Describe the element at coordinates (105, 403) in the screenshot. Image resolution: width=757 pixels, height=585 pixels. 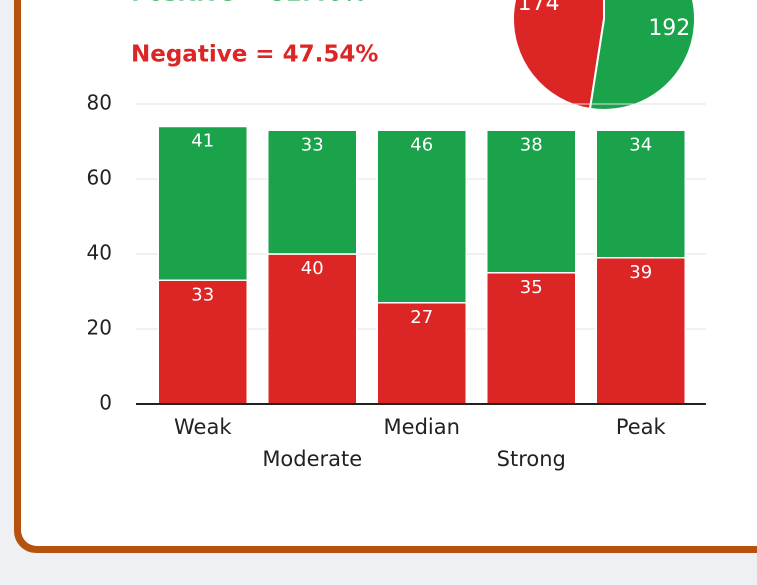
I see `y-tick-label: 0` at that location.